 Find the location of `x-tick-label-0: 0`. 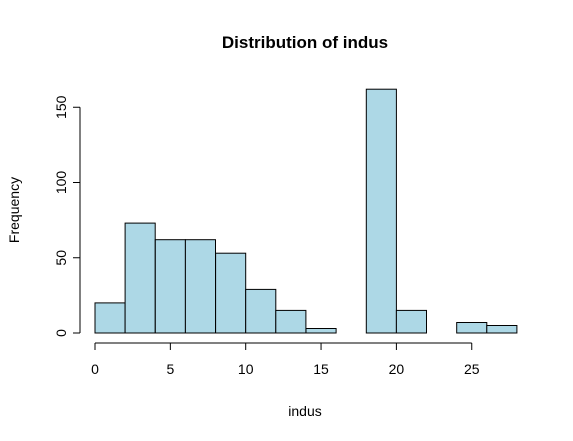

x-tick-label-0: 0 is located at coordinates (95, 369).